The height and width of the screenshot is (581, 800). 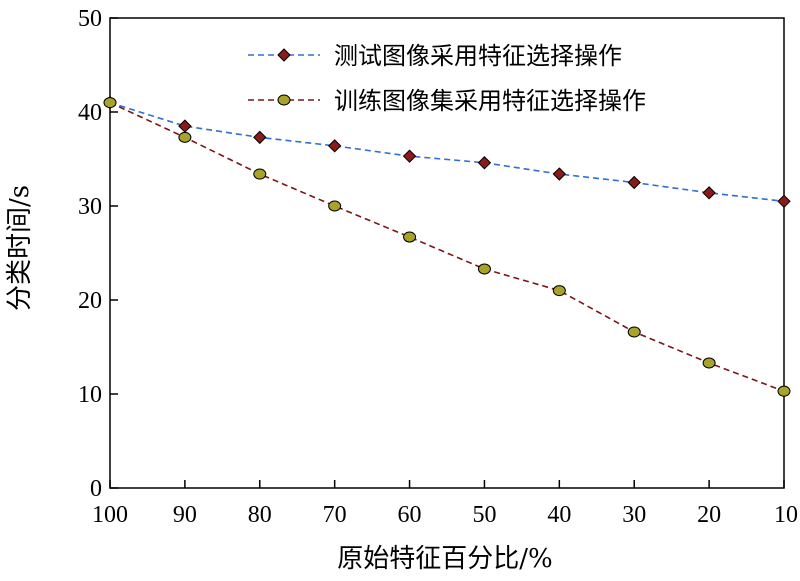 I want to click on y-tick-label: 30, so click(x=90, y=207).